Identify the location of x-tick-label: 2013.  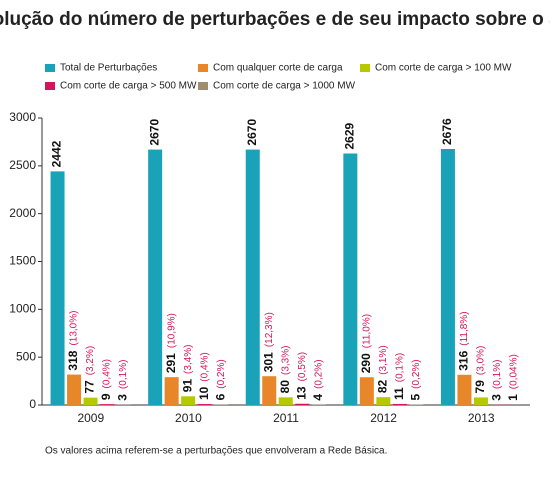
(481, 418).